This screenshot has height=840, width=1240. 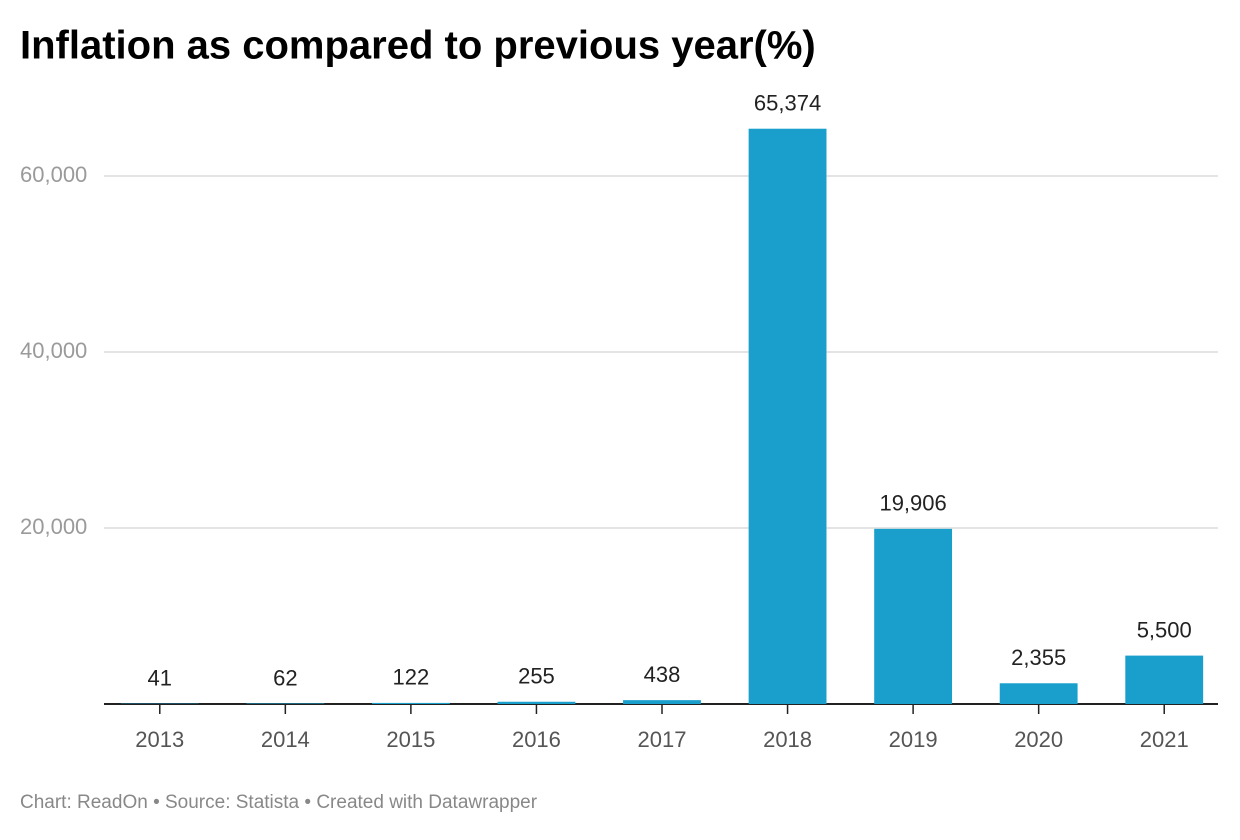 I want to click on x-tick-label: 2019, so click(x=913, y=739).